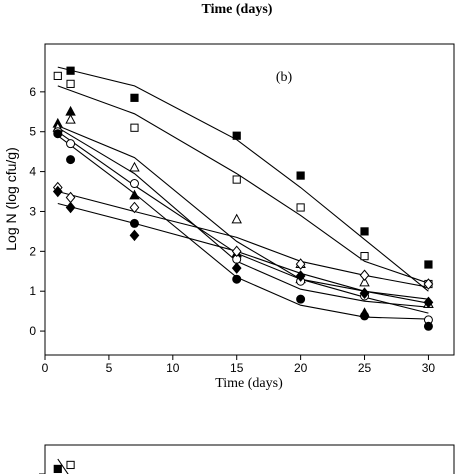 The height and width of the screenshot is (474, 474). I want to click on x-tick-label: 25, so click(365, 368).